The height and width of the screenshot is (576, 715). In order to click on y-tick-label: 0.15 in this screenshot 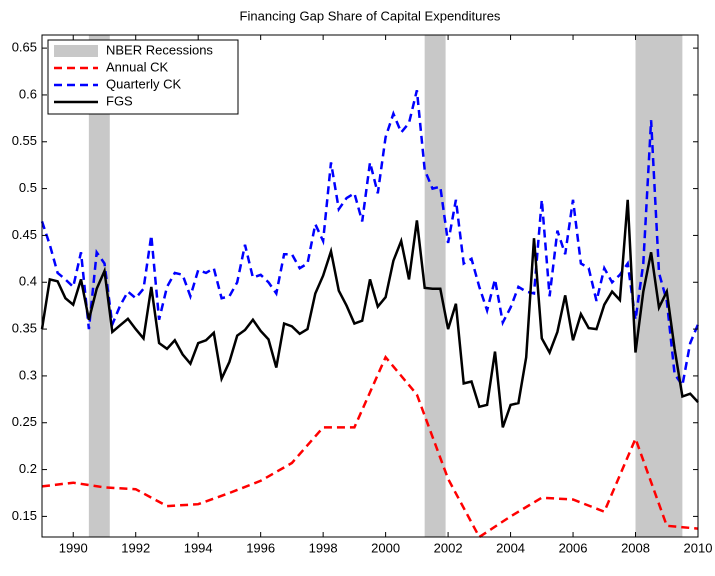, I will do `click(24, 515)`.